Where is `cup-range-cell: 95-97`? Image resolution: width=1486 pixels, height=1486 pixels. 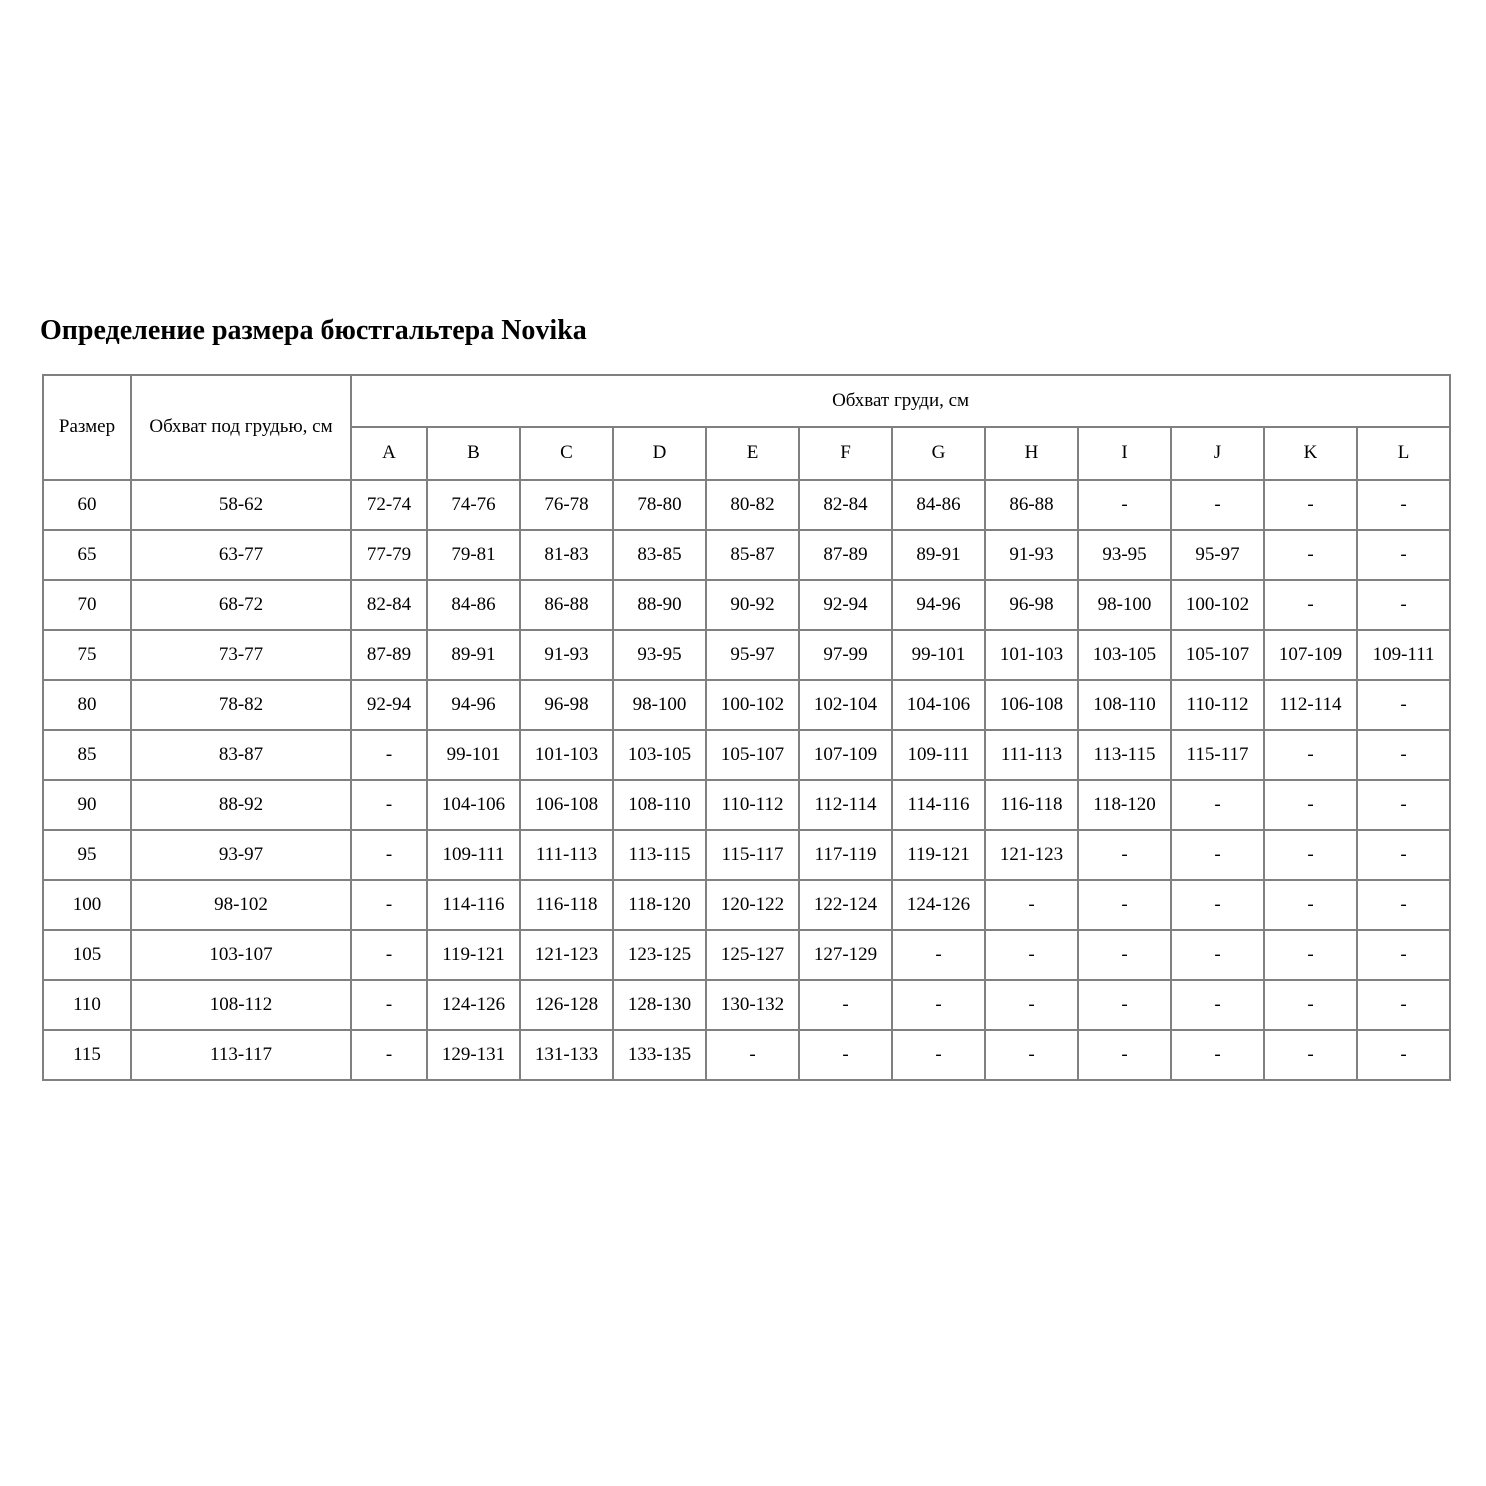 cup-range-cell: 95-97 is located at coordinates (1217, 554).